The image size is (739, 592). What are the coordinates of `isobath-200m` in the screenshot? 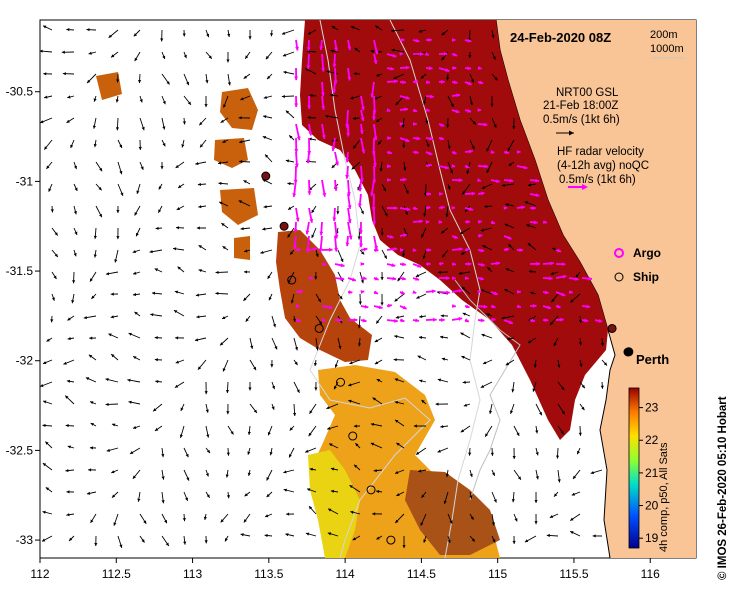 It's located at (435, 289).